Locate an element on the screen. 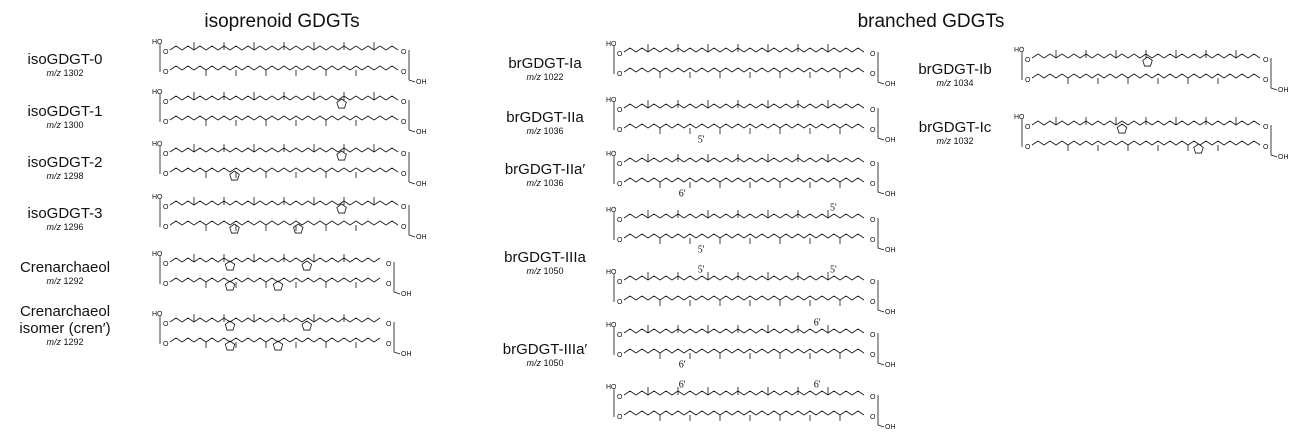 The width and height of the screenshot is (1298, 437). mz-value: 1036 is located at coordinates (553, 183).